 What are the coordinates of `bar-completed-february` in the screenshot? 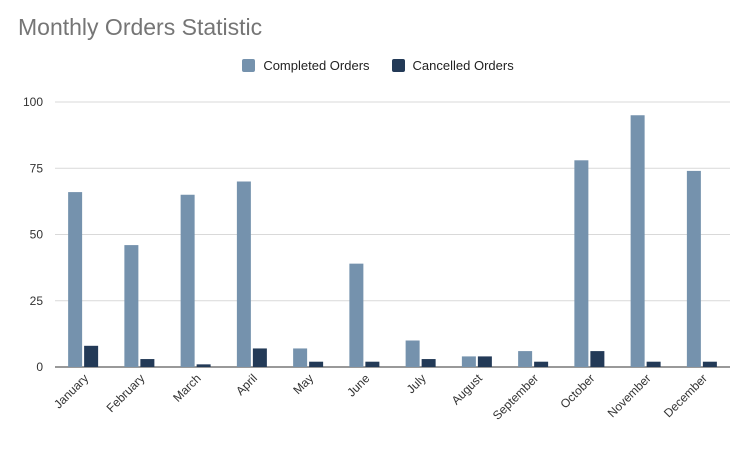 It's located at (131, 306).